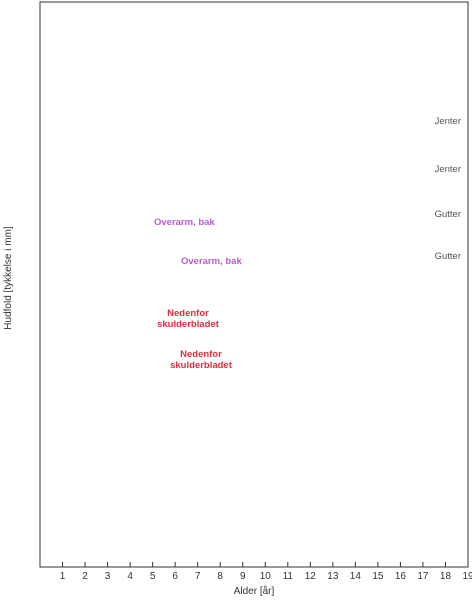  Describe the element at coordinates (266, 576) in the screenshot. I see `x-tick-label: 10` at that location.